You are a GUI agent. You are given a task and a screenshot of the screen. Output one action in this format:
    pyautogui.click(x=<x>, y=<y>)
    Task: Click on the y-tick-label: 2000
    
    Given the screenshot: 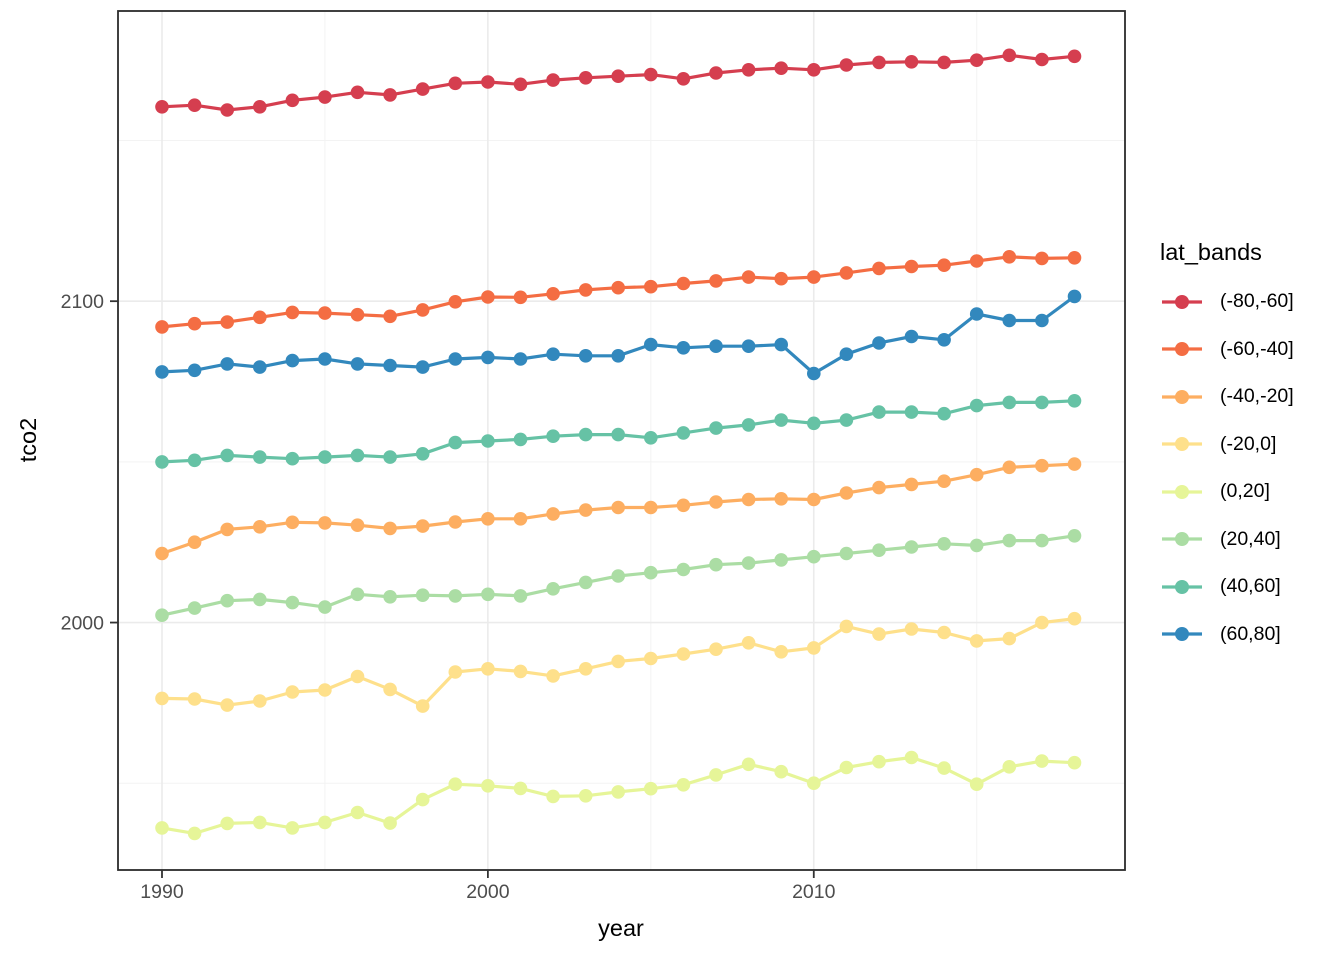 What is the action you would take?
    pyautogui.click(x=83, y=624)
    